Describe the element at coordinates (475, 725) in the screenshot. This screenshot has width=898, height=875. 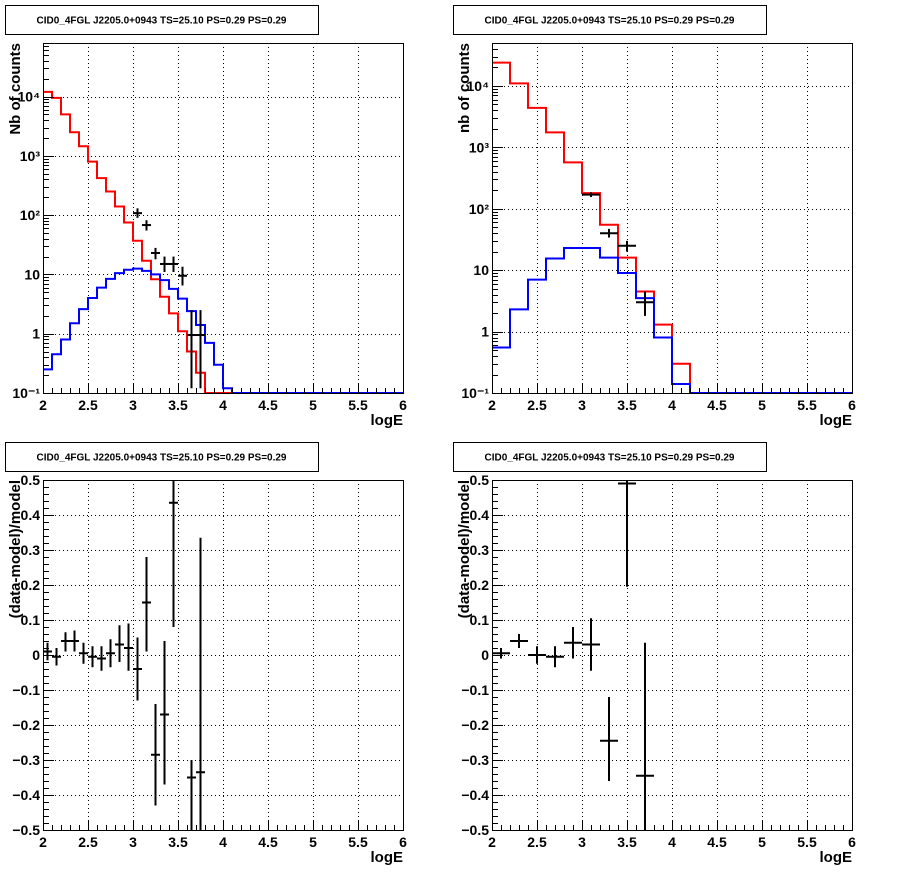
I see `y-tick-label: −0.2` at that location.